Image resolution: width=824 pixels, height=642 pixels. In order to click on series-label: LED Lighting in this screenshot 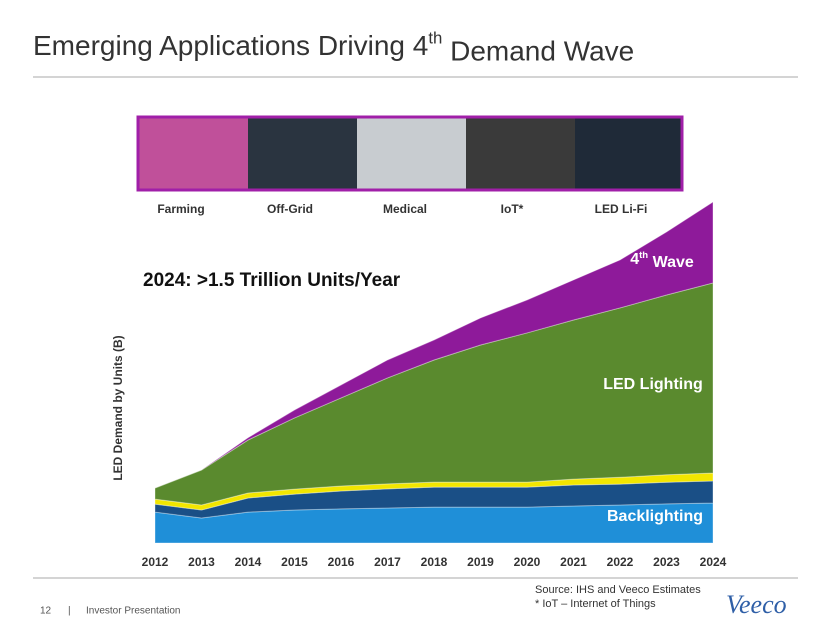, I will do `click(653, 384)`.